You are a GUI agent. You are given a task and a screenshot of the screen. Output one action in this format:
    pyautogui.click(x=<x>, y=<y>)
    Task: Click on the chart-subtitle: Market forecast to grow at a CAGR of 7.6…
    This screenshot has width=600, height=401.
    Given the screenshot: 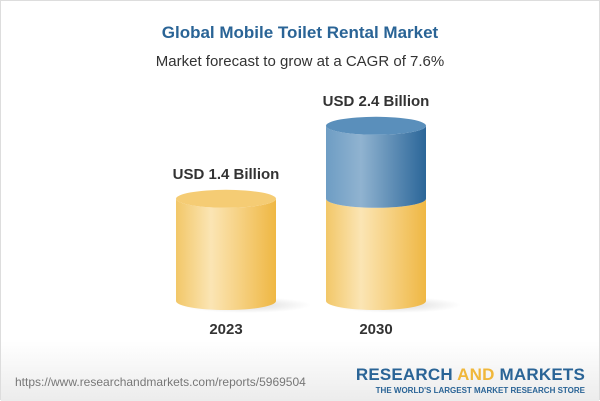 What is the action you would take?
    pyautogui.click(x=300, y=61)
    